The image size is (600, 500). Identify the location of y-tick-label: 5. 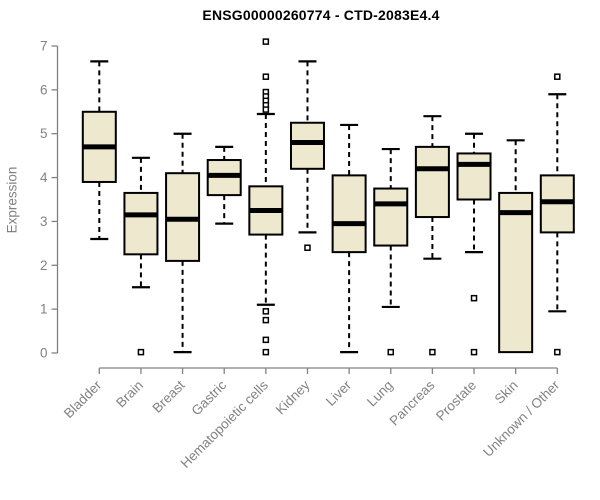
(44, 133).